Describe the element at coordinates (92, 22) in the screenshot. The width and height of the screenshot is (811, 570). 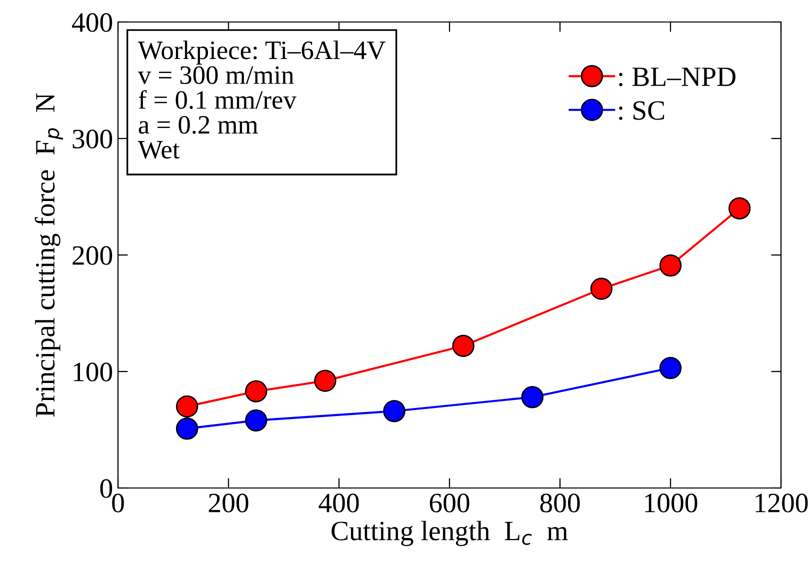
I see `y-tick-label: 400` at that location.